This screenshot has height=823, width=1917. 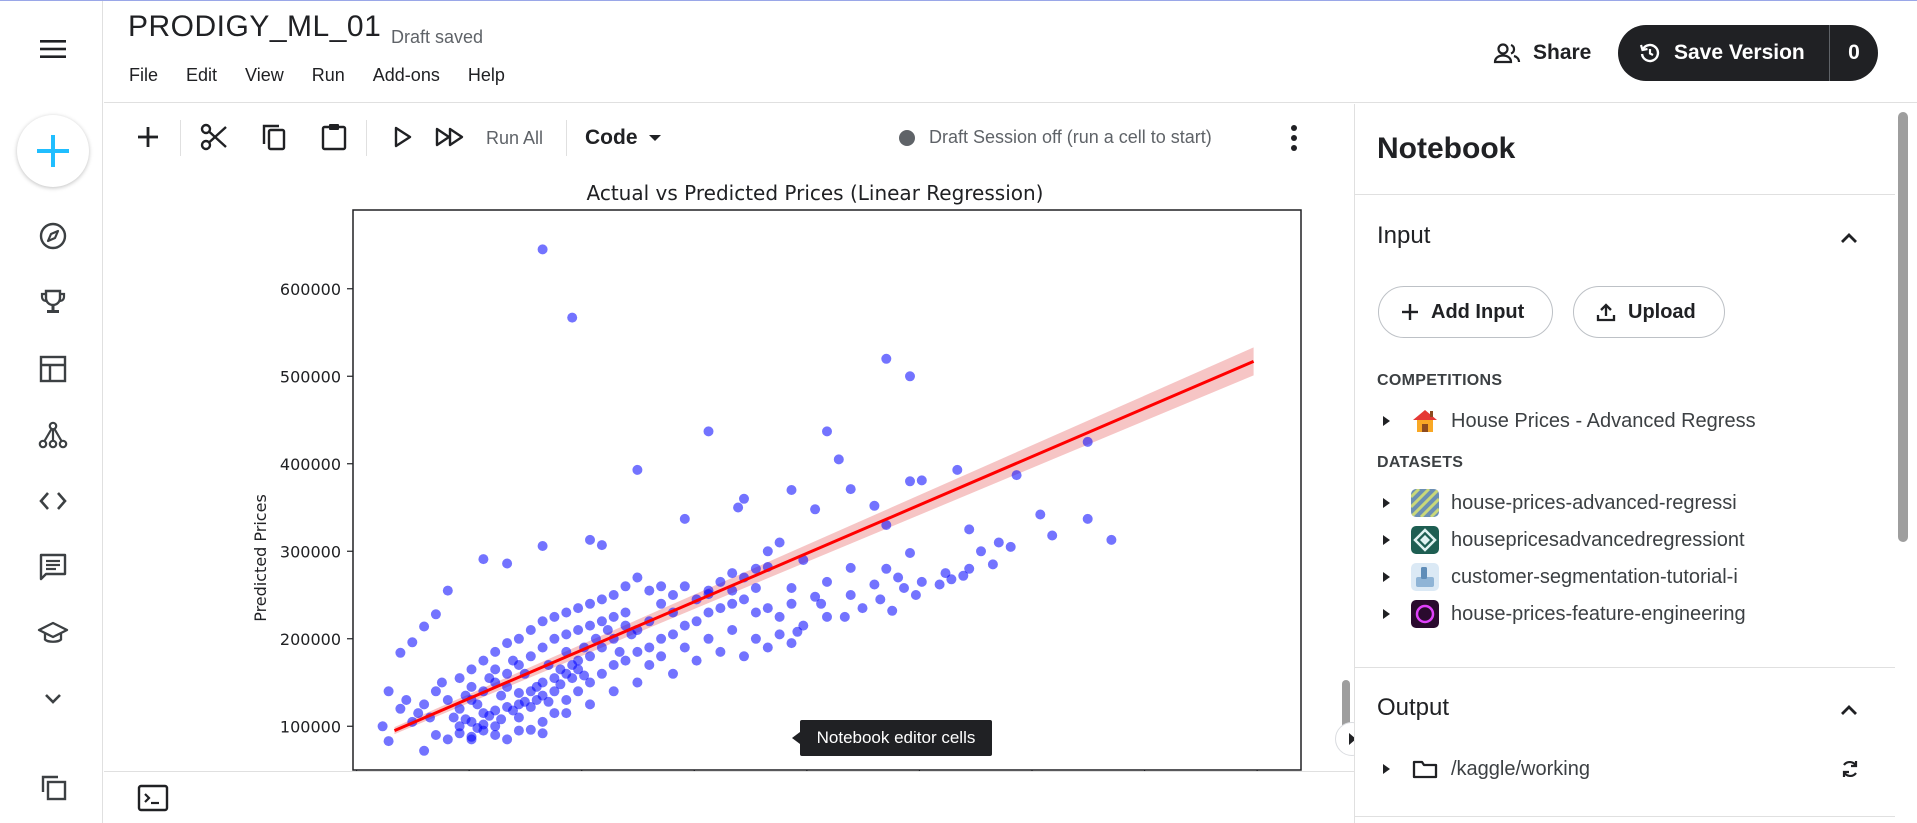 I want to click on notebook-title: PRODIGY_ML_01, so click(x=255, y=26).